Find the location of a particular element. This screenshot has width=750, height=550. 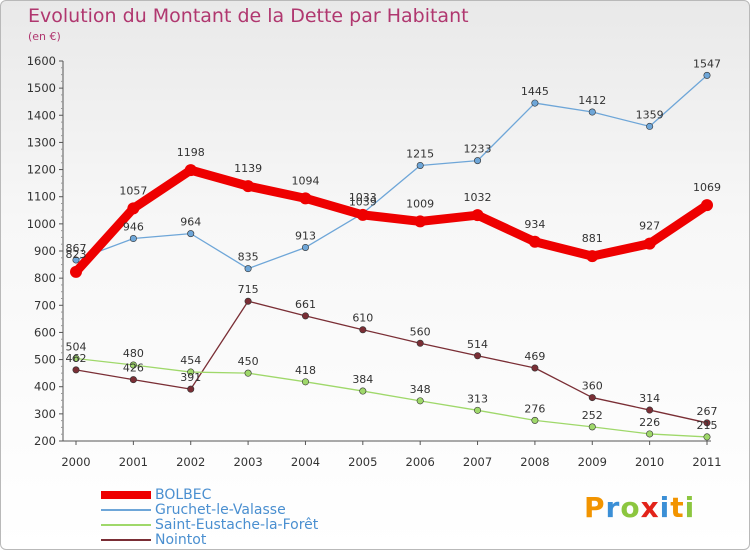

y-tick-label: 900 is located at coordinates (45, 251).